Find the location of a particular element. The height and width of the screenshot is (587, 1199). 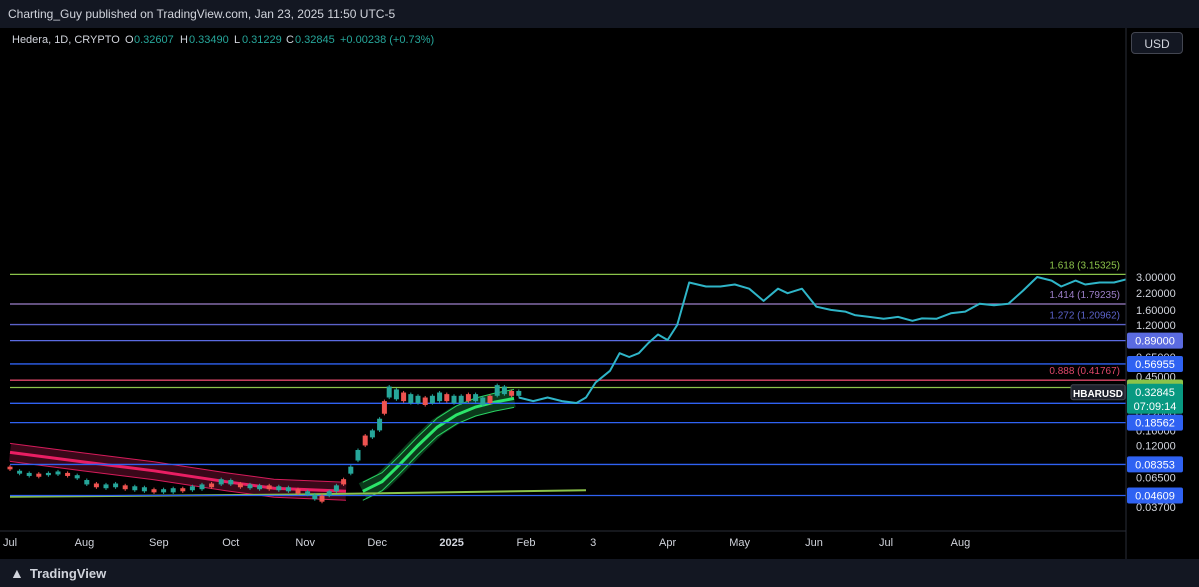

level-label: 0.888 (0.41767) is located at coordinates (1084, 371).